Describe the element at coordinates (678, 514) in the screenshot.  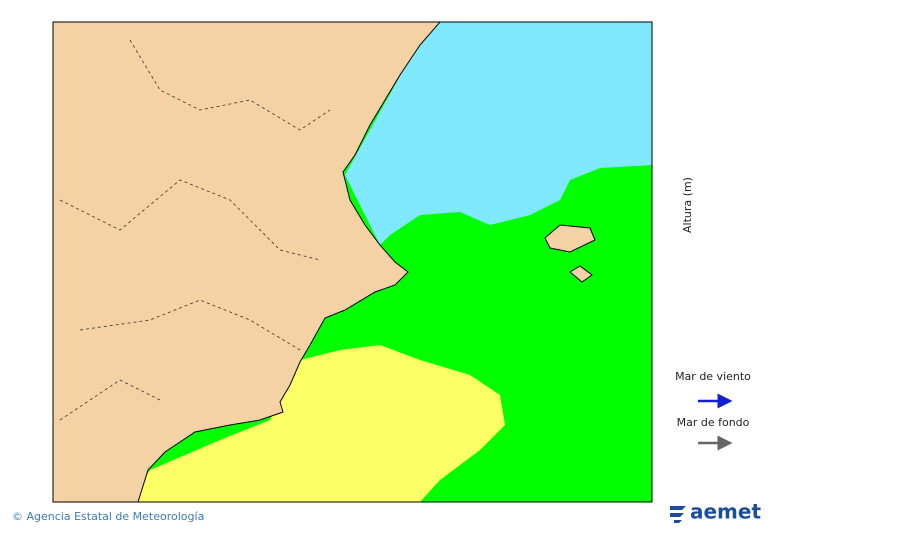
I see `logo-mark` at that location.